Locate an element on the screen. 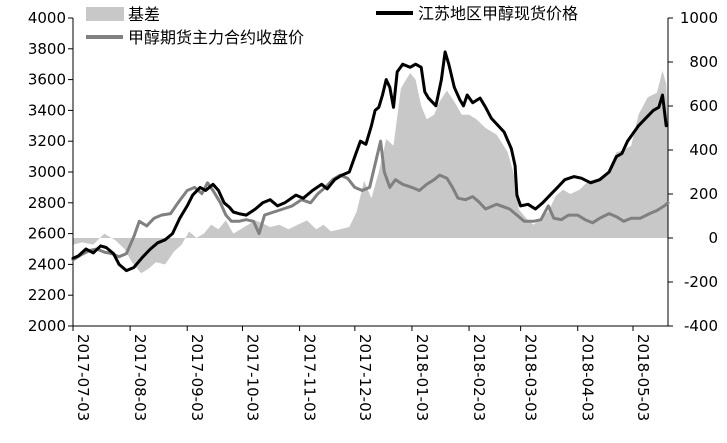 The width and height of the screenshot is (727, 443). x-tick-label: 2018-05-03 is located at coordinates (643, 377).